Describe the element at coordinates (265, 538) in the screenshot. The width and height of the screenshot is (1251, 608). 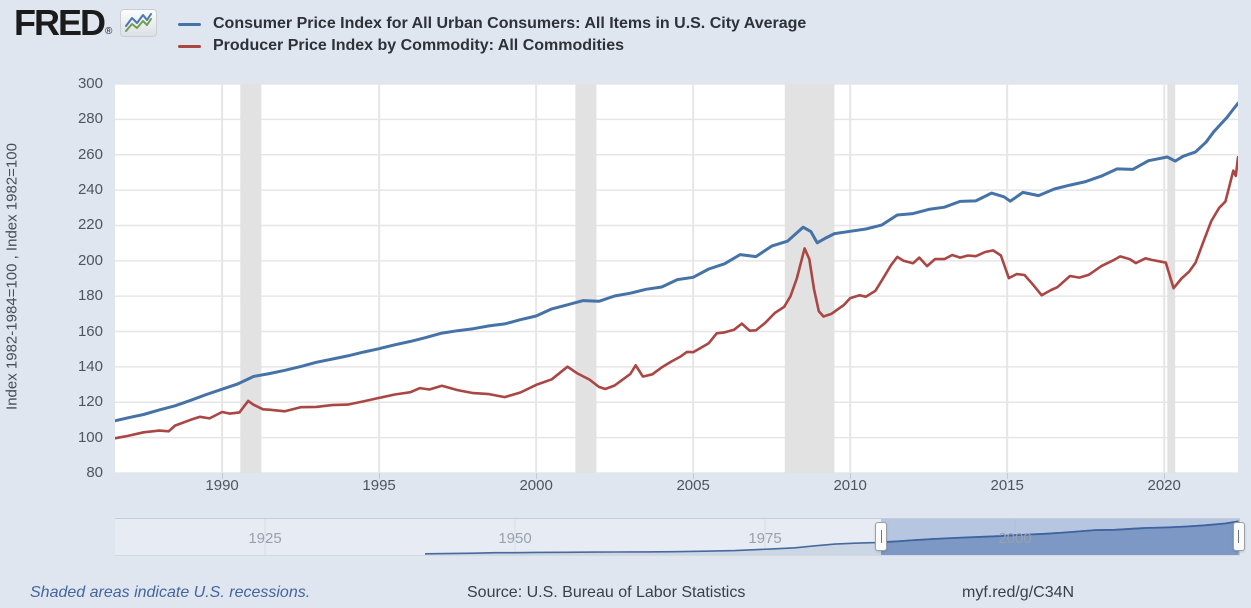
I see `slider-year-label: 1925` at that location.